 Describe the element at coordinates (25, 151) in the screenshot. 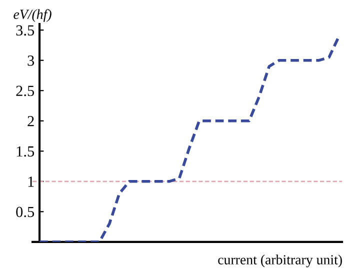

I see `y-tick-label: 1.5` at that location.